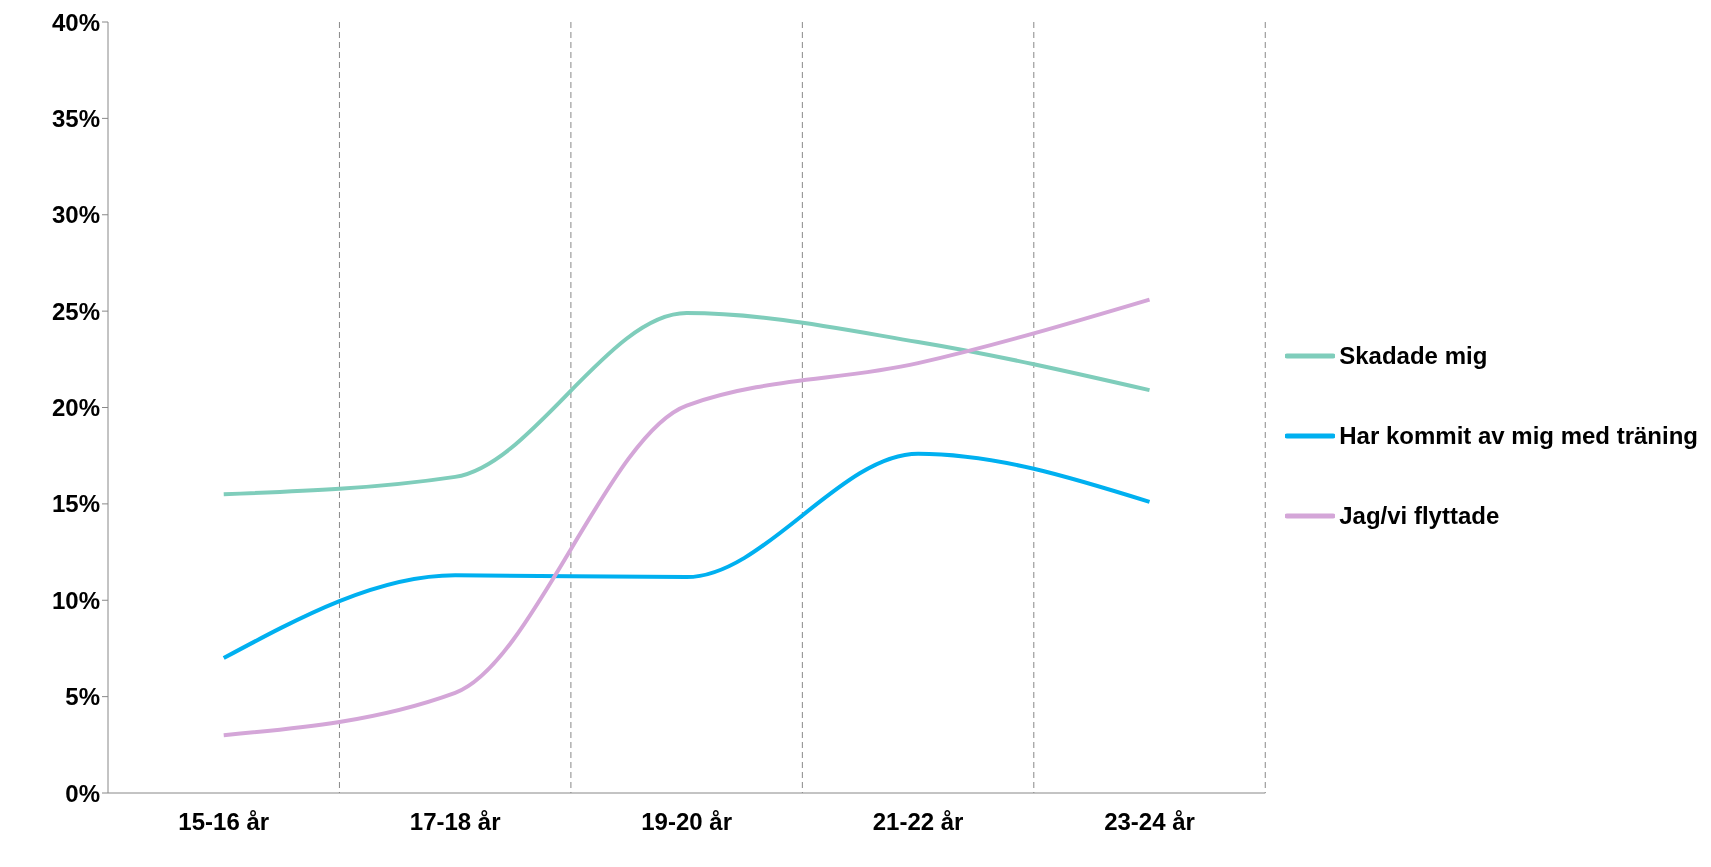 The height and width of the screenshot is (867, 1711). I want to click on y-tick-label: 35%, so click(75, 118).